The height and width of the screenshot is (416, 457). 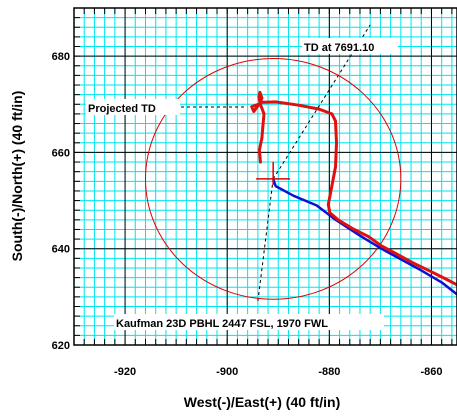 I want to click on y-tick-label: 620, so click(x=61, y=346).